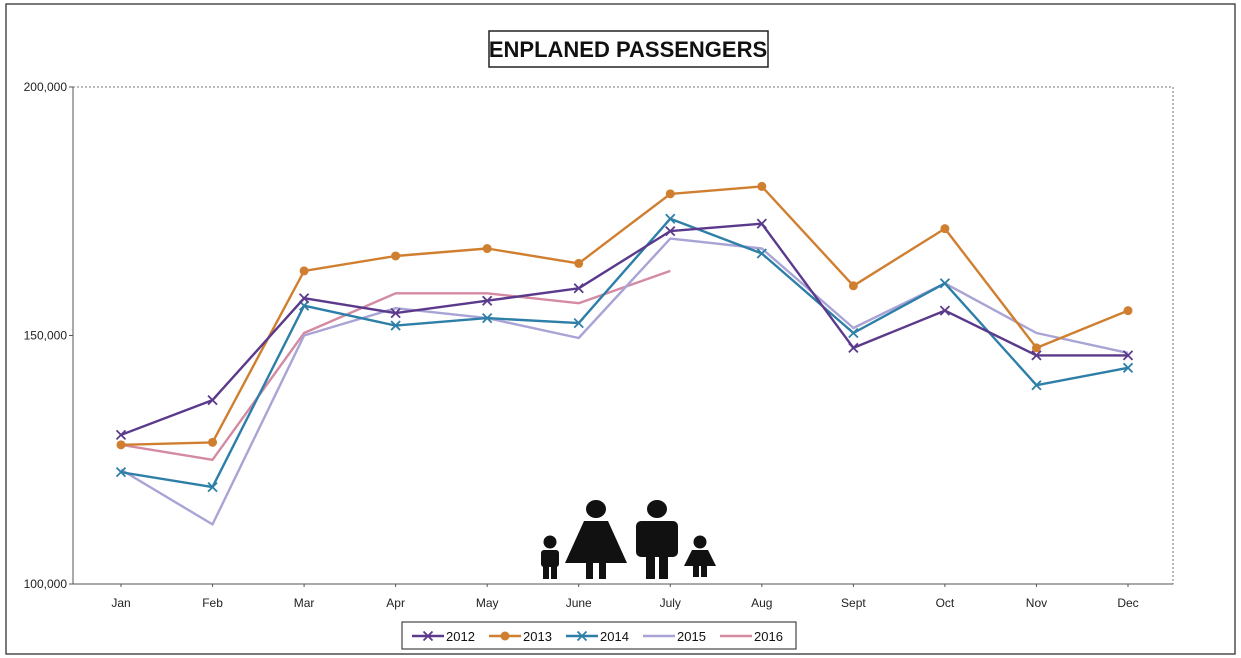 Image resolution: width=1241 pixels, height=658 pixels. Describe the element at coordinates (537, 636) in the screenshot. I see `legend-label: 2013` at that location.